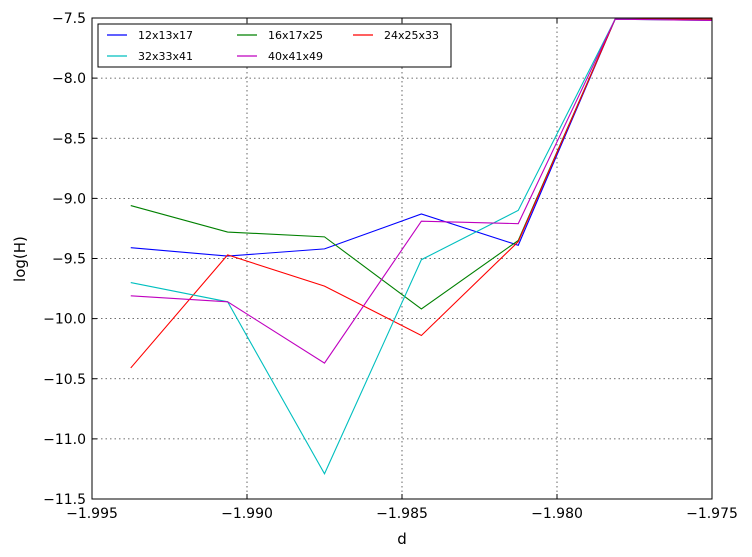  Describe the element at coordinates (411, 35) in the screenshot. I see `legend-entry-label: 24x25x33` at that location.